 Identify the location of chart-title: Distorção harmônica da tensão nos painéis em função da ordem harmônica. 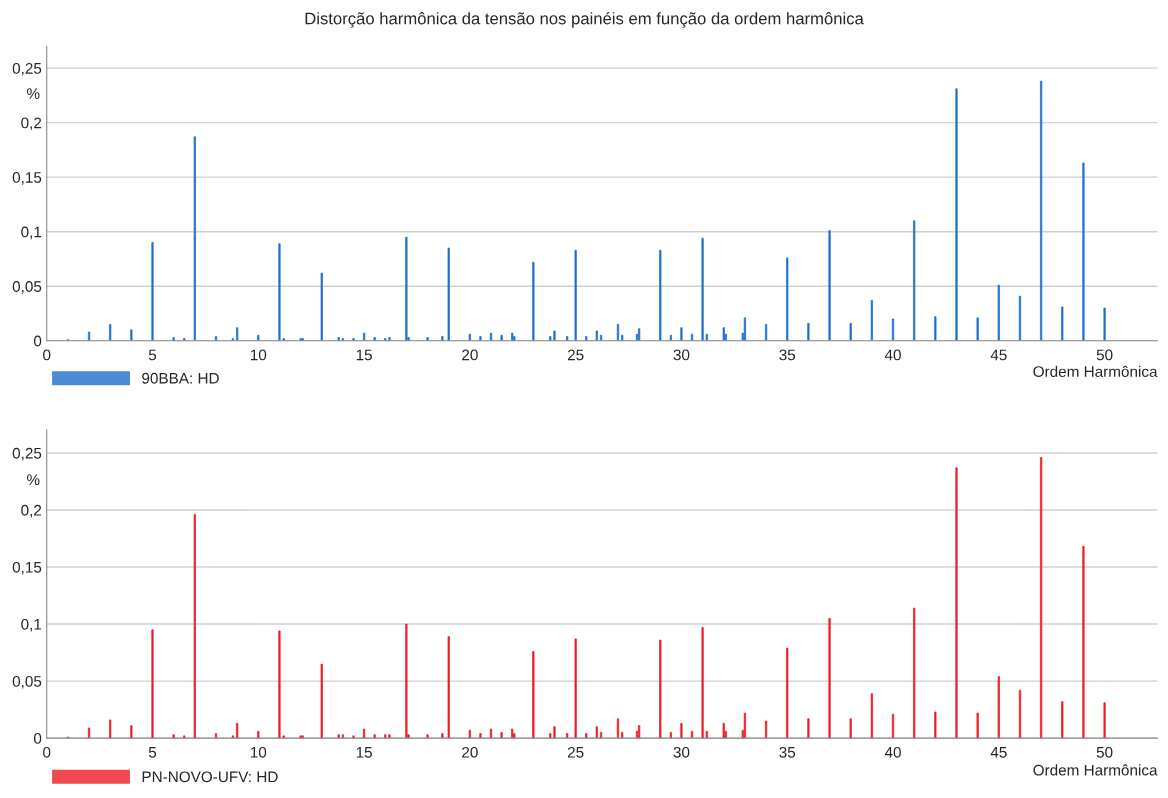
(584, 19).